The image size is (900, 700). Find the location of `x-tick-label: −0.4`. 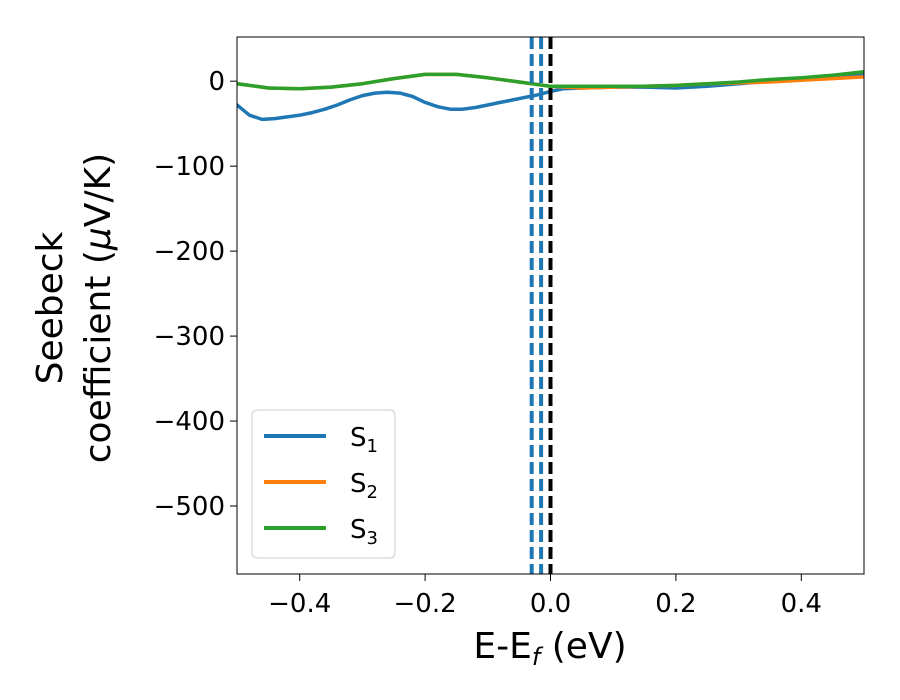

x-tick-label: −0.4 is located at coordinates (299, 604).